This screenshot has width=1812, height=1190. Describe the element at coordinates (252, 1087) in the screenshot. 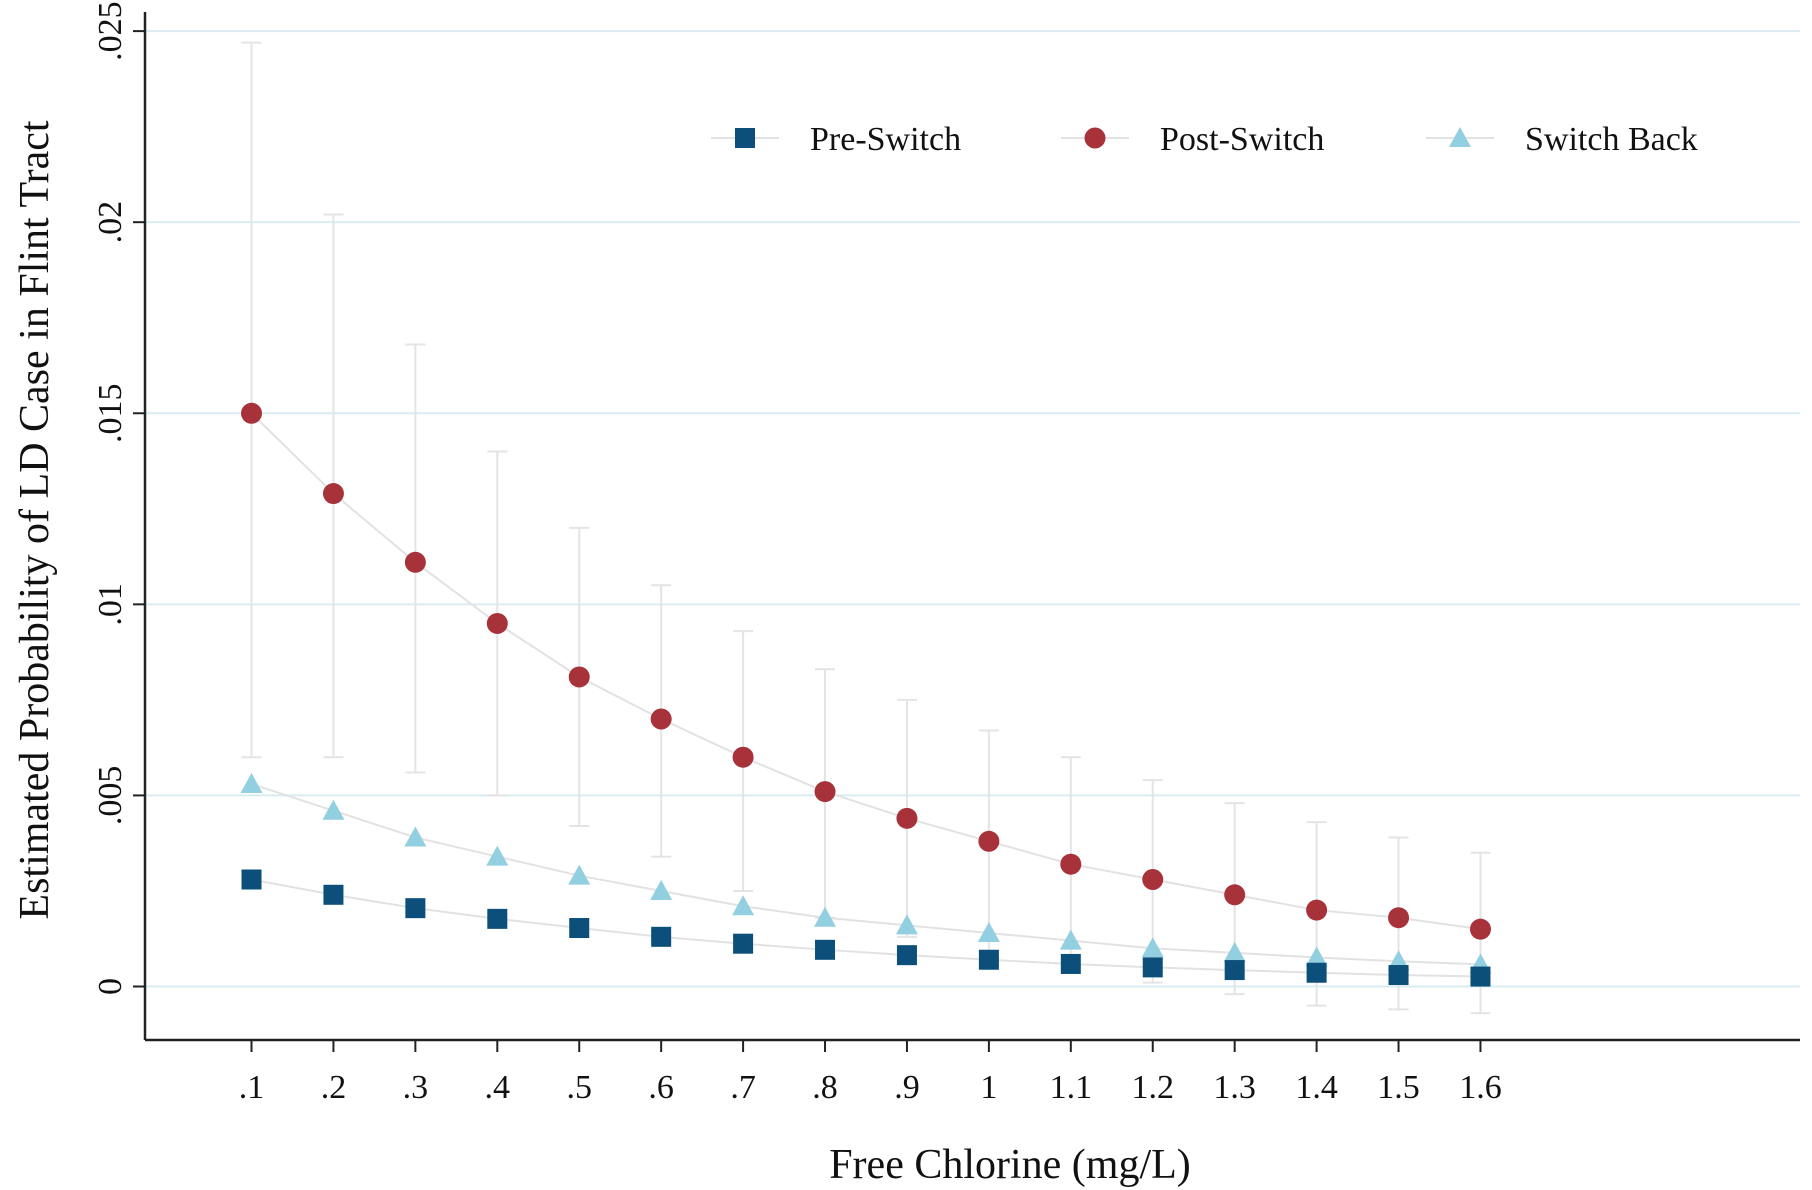

I see `x-tick-label: .1` at that location.